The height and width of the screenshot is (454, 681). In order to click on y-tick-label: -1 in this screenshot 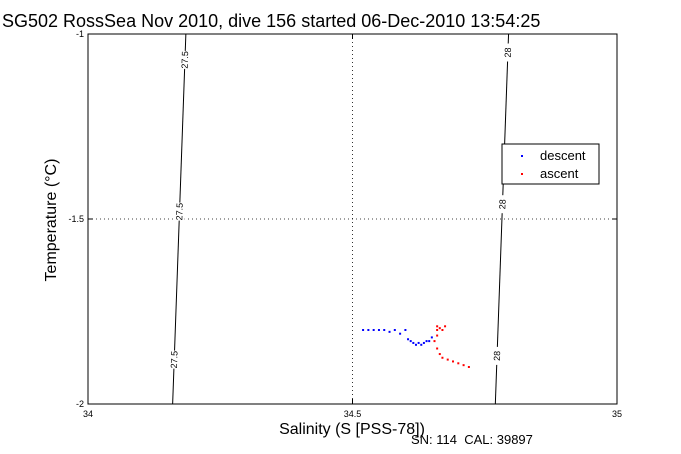, I will do `click(80, 34)`.